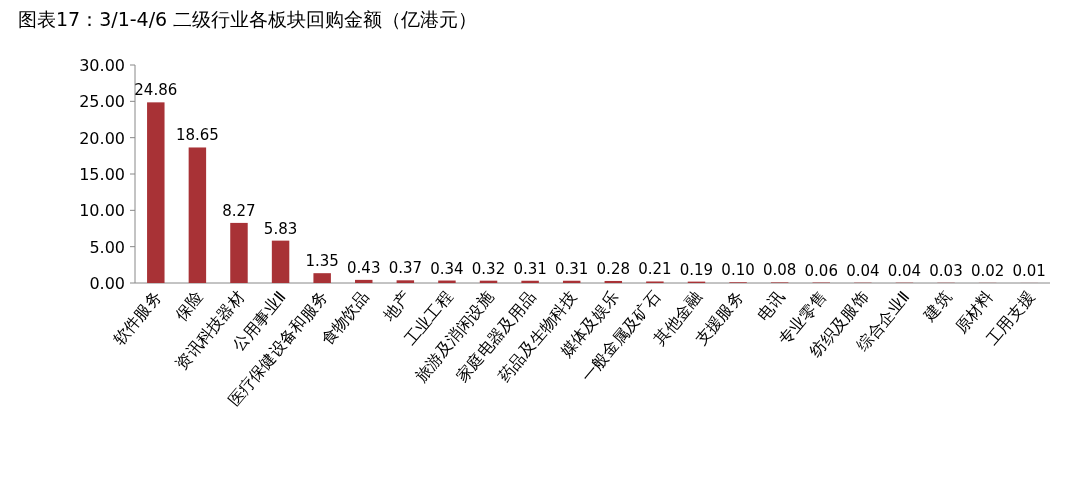 The image size is (1080, 498). Describe the element at coordinates (987, 270) in the screenshot. I see `data-label: 0.02` at that location.